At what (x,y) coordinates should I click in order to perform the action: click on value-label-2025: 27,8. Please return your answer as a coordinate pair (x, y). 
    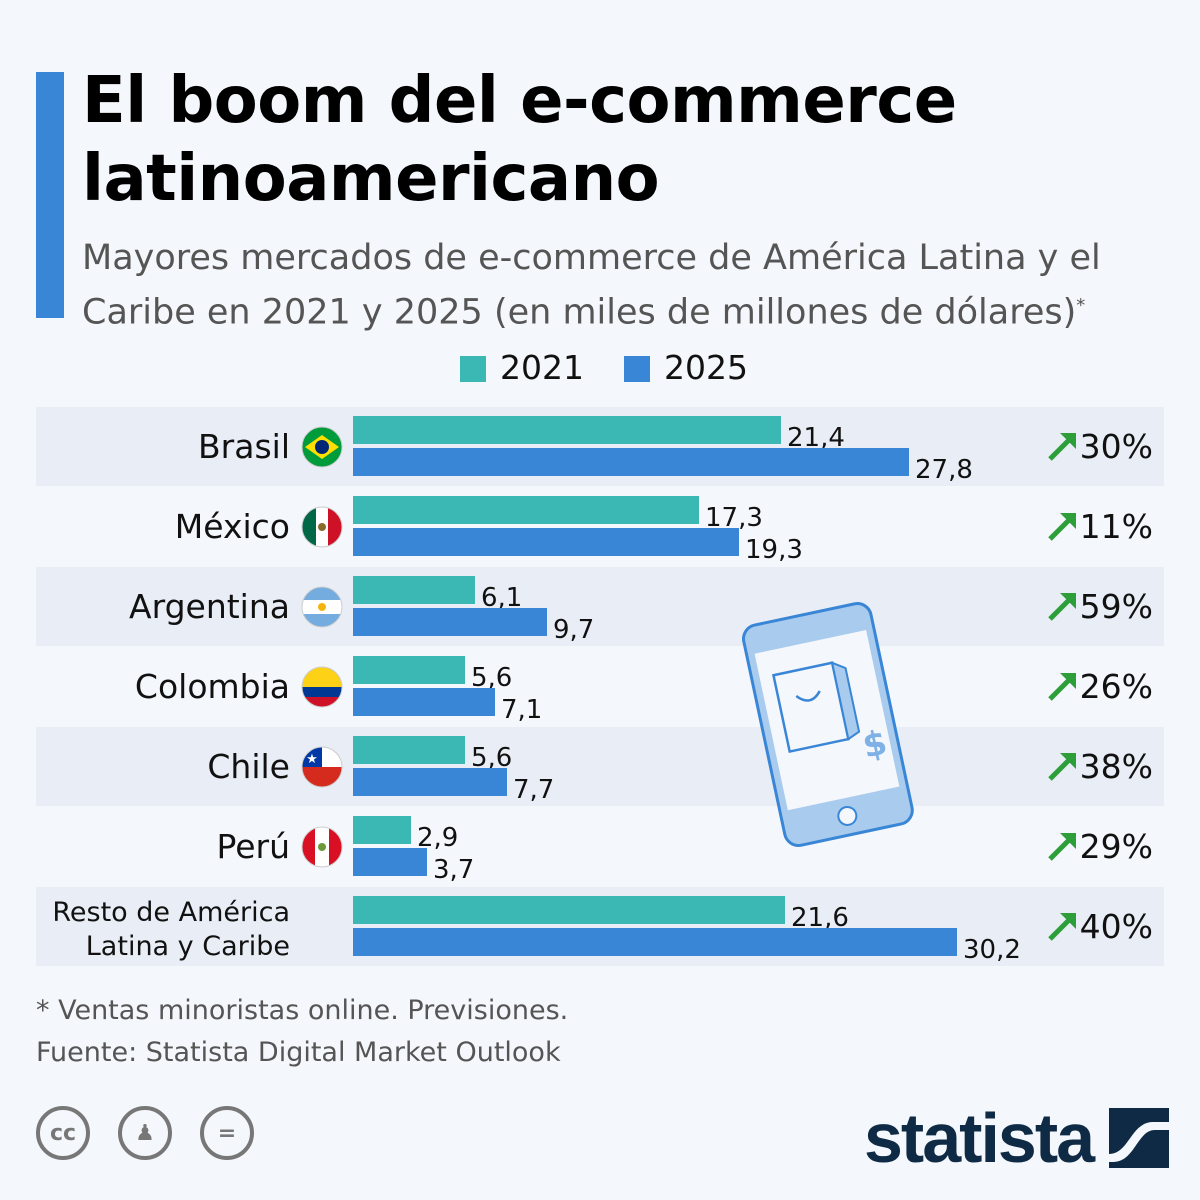
    Looking at the image, I should click on (944, 470).